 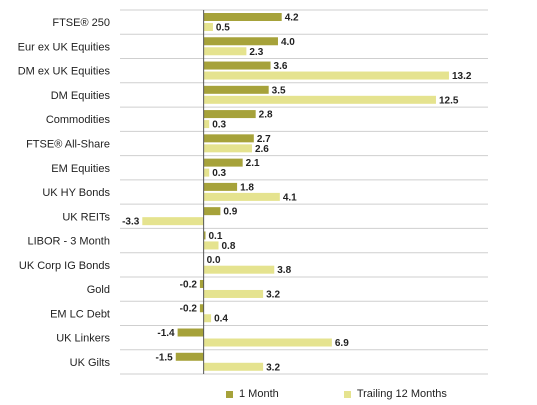 I want to click on data-label: 2.8, so click(x=266, y=115).